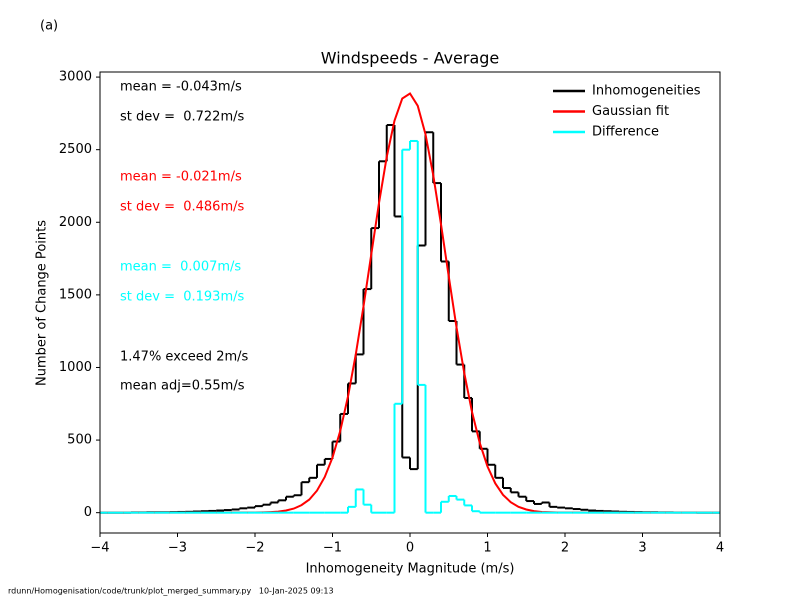  I want to click on annotation: st dev = 0.486m/s, so click(182, 207).